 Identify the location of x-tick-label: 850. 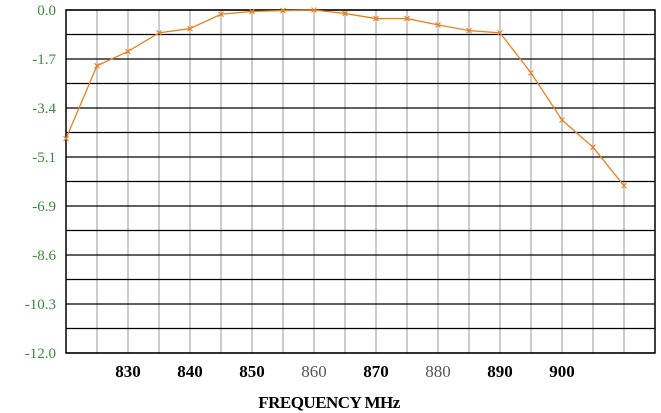
(252, 371).